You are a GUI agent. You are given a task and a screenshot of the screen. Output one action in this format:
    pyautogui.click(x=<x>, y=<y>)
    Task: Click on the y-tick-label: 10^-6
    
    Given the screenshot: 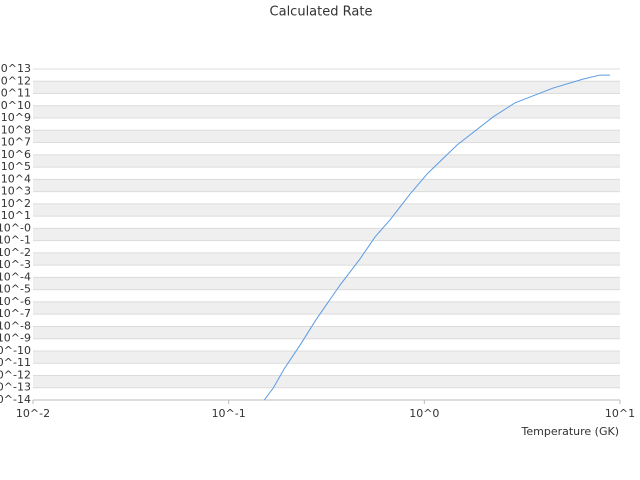 What is the action you would take?
    pyautogui.click(x=15, y=301)
    